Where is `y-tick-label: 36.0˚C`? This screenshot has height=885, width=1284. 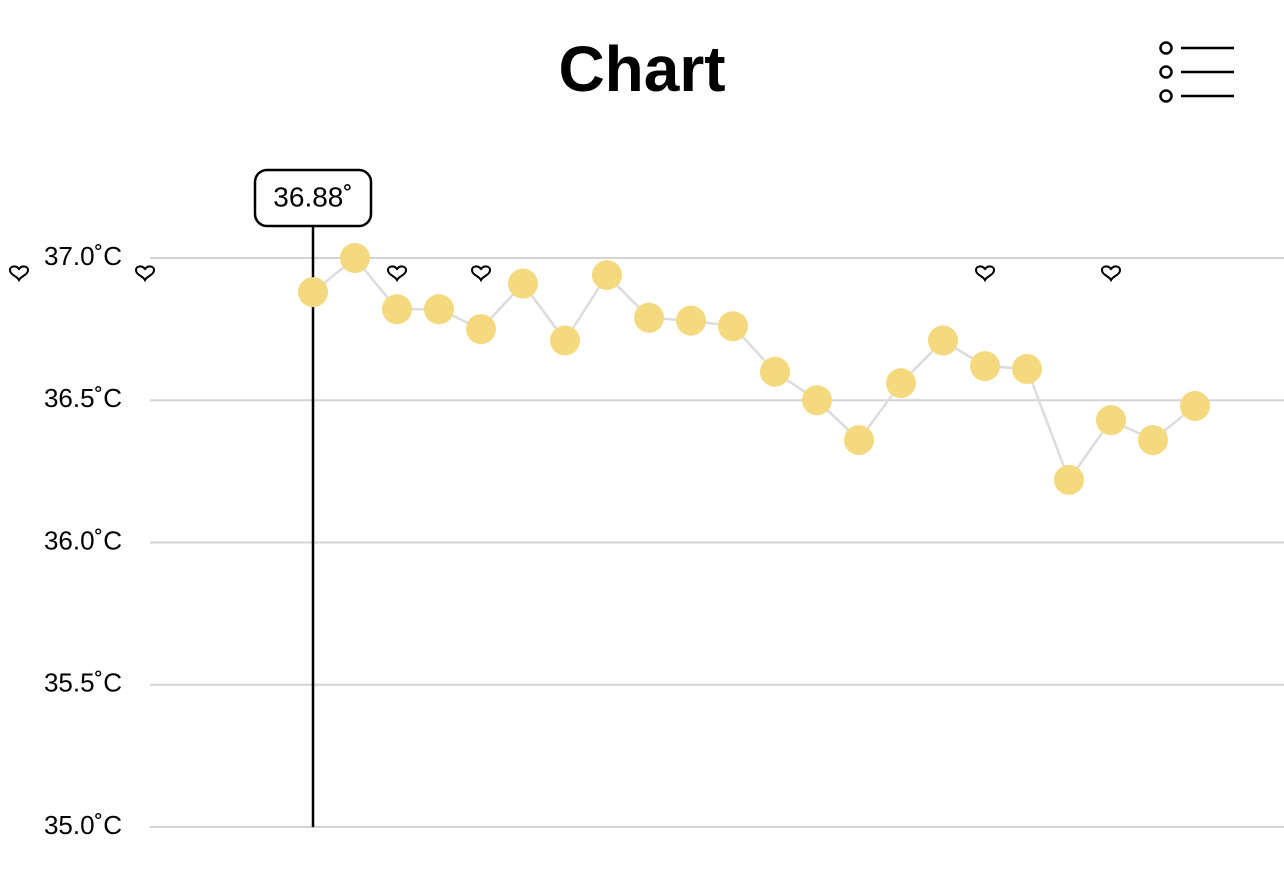 y-tick-label: 36.0˚C is located at coordinates (83, 540).